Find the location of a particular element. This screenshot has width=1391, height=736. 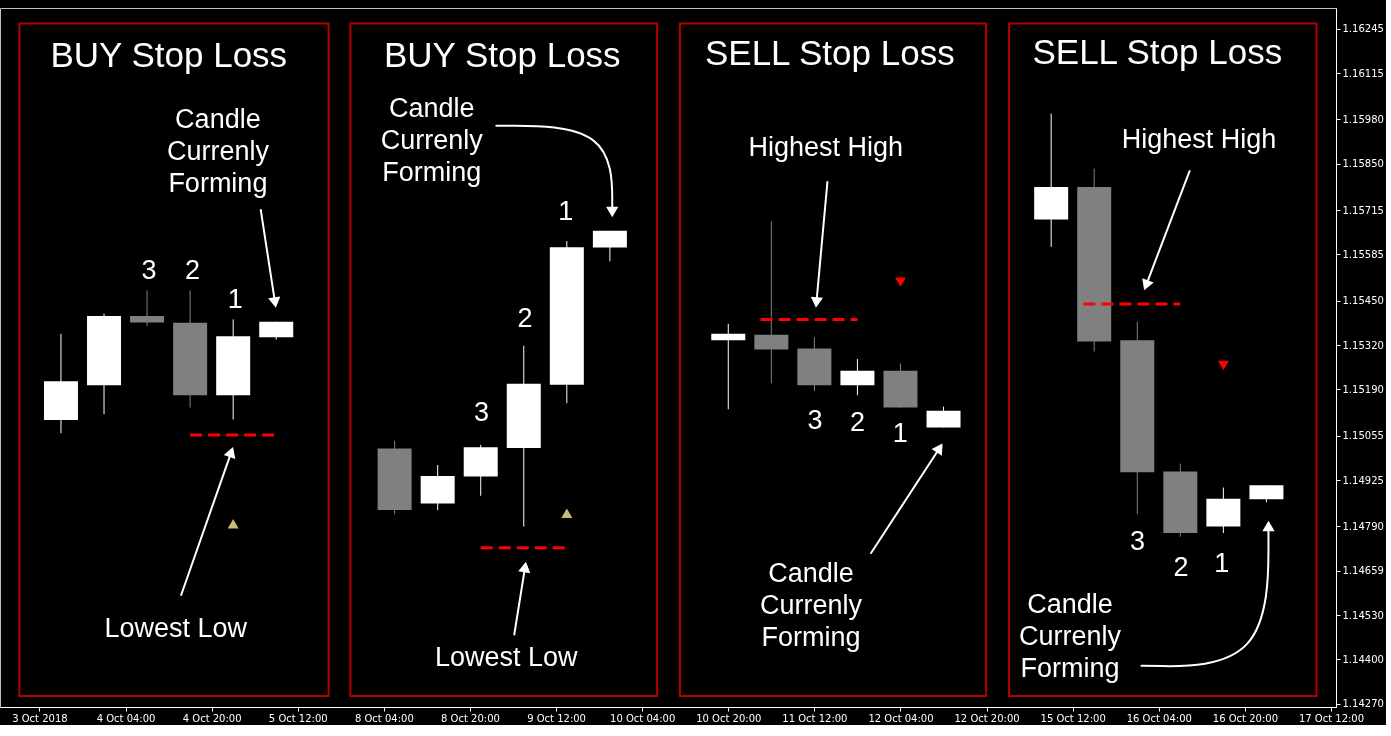

y-tick-label: 1.15190 is located at coordinates (1363, 389).